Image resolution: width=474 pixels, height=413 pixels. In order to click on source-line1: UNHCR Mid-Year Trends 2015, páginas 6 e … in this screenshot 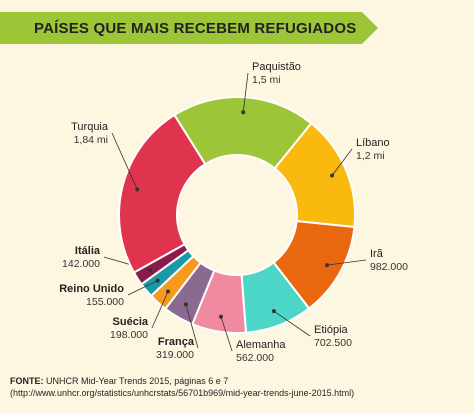, I will do `click(137, 381)`.